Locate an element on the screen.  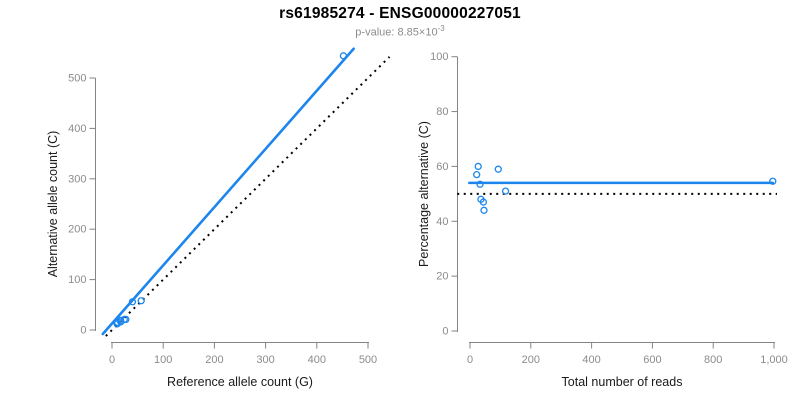
y-tick-label: 60 is located at coordinates (442, 167).